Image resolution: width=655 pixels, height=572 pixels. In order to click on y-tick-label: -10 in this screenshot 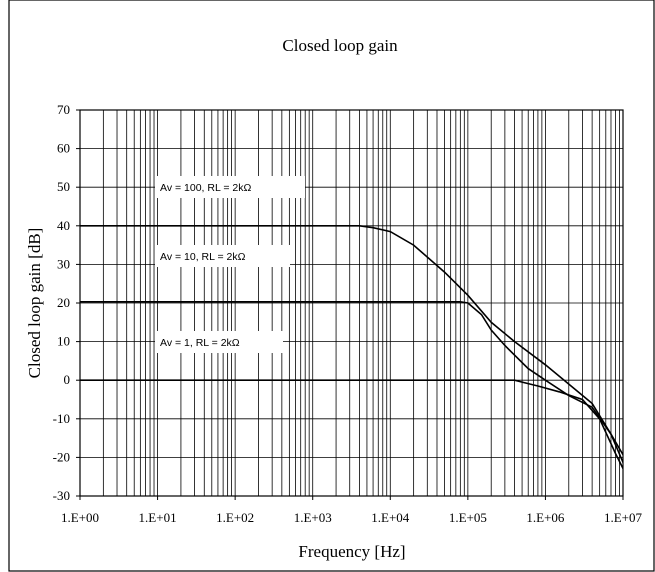, I will do `click(61, 418)`.